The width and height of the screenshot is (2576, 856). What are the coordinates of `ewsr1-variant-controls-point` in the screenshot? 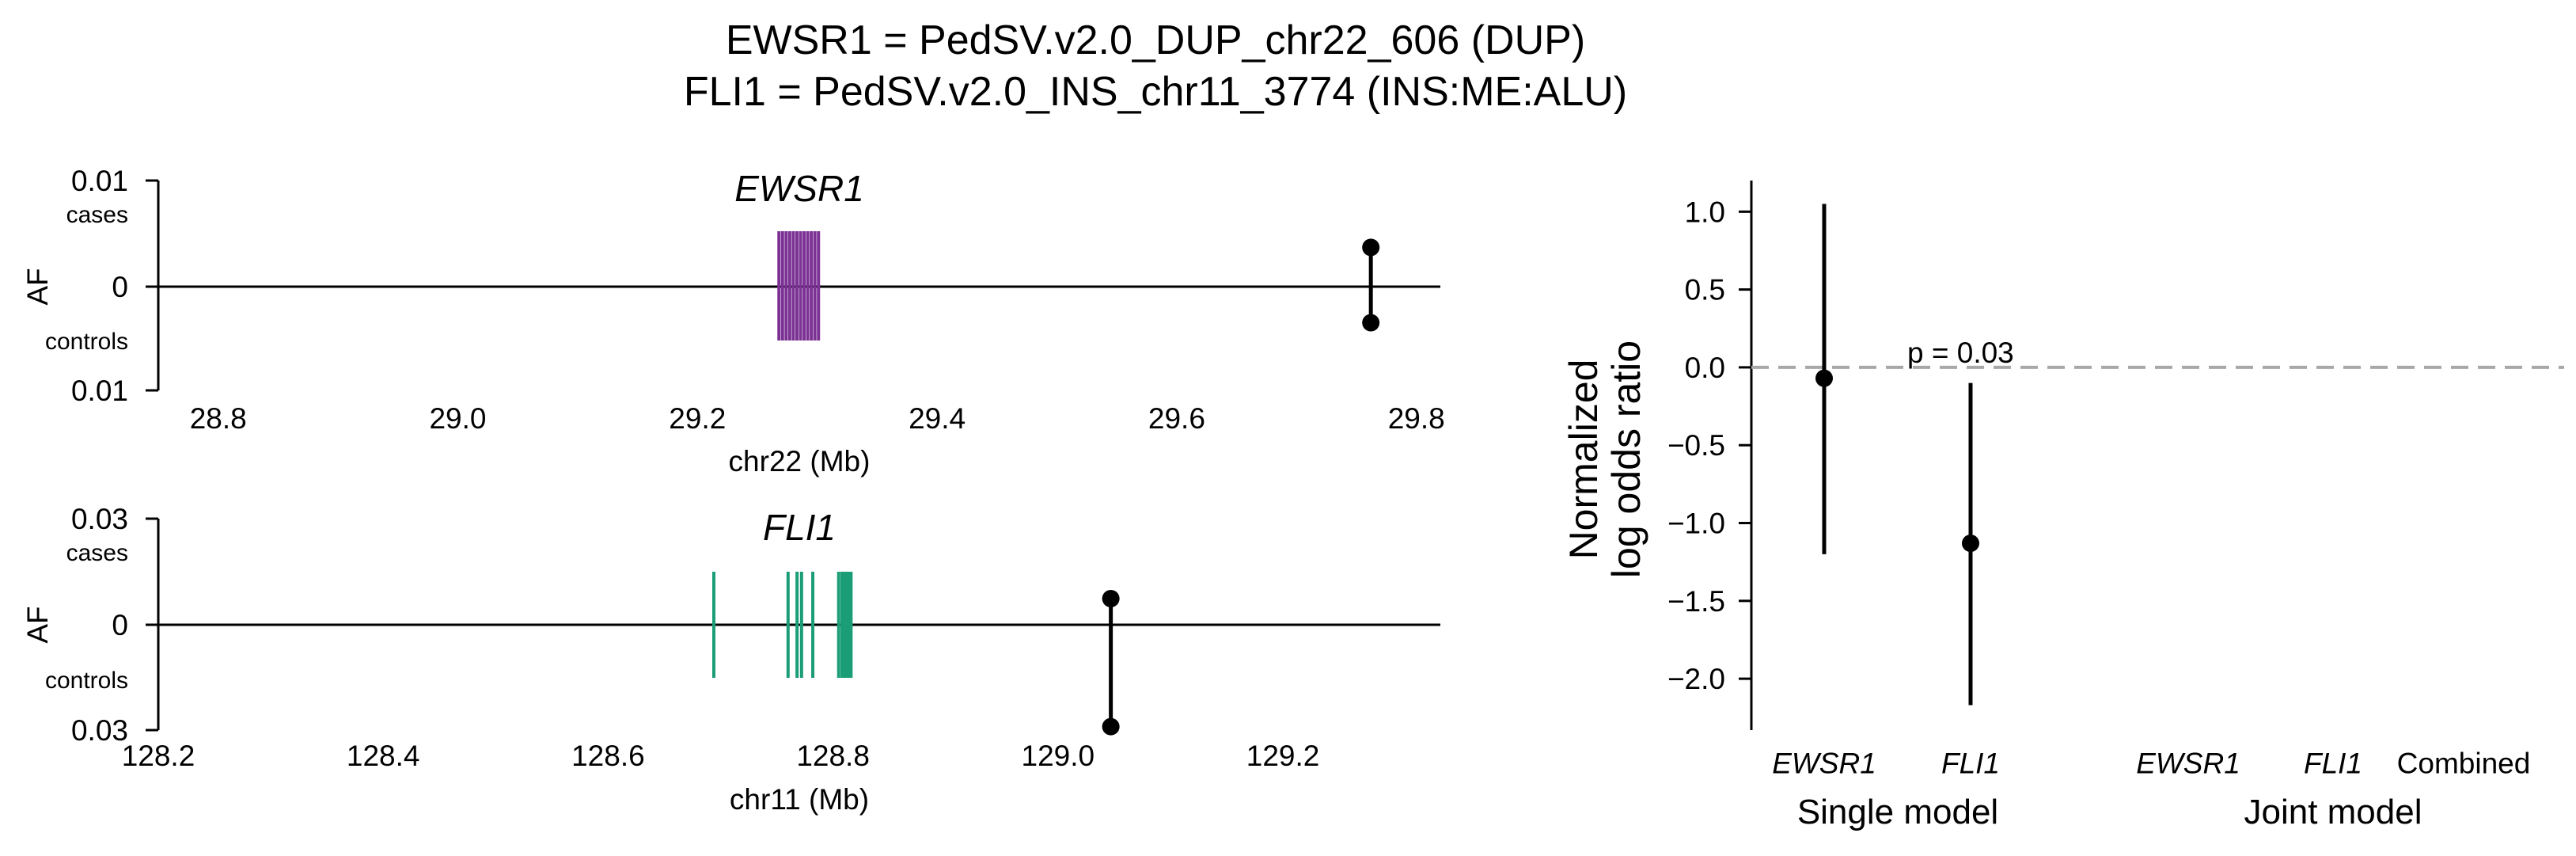 It's located at (1371, 323).